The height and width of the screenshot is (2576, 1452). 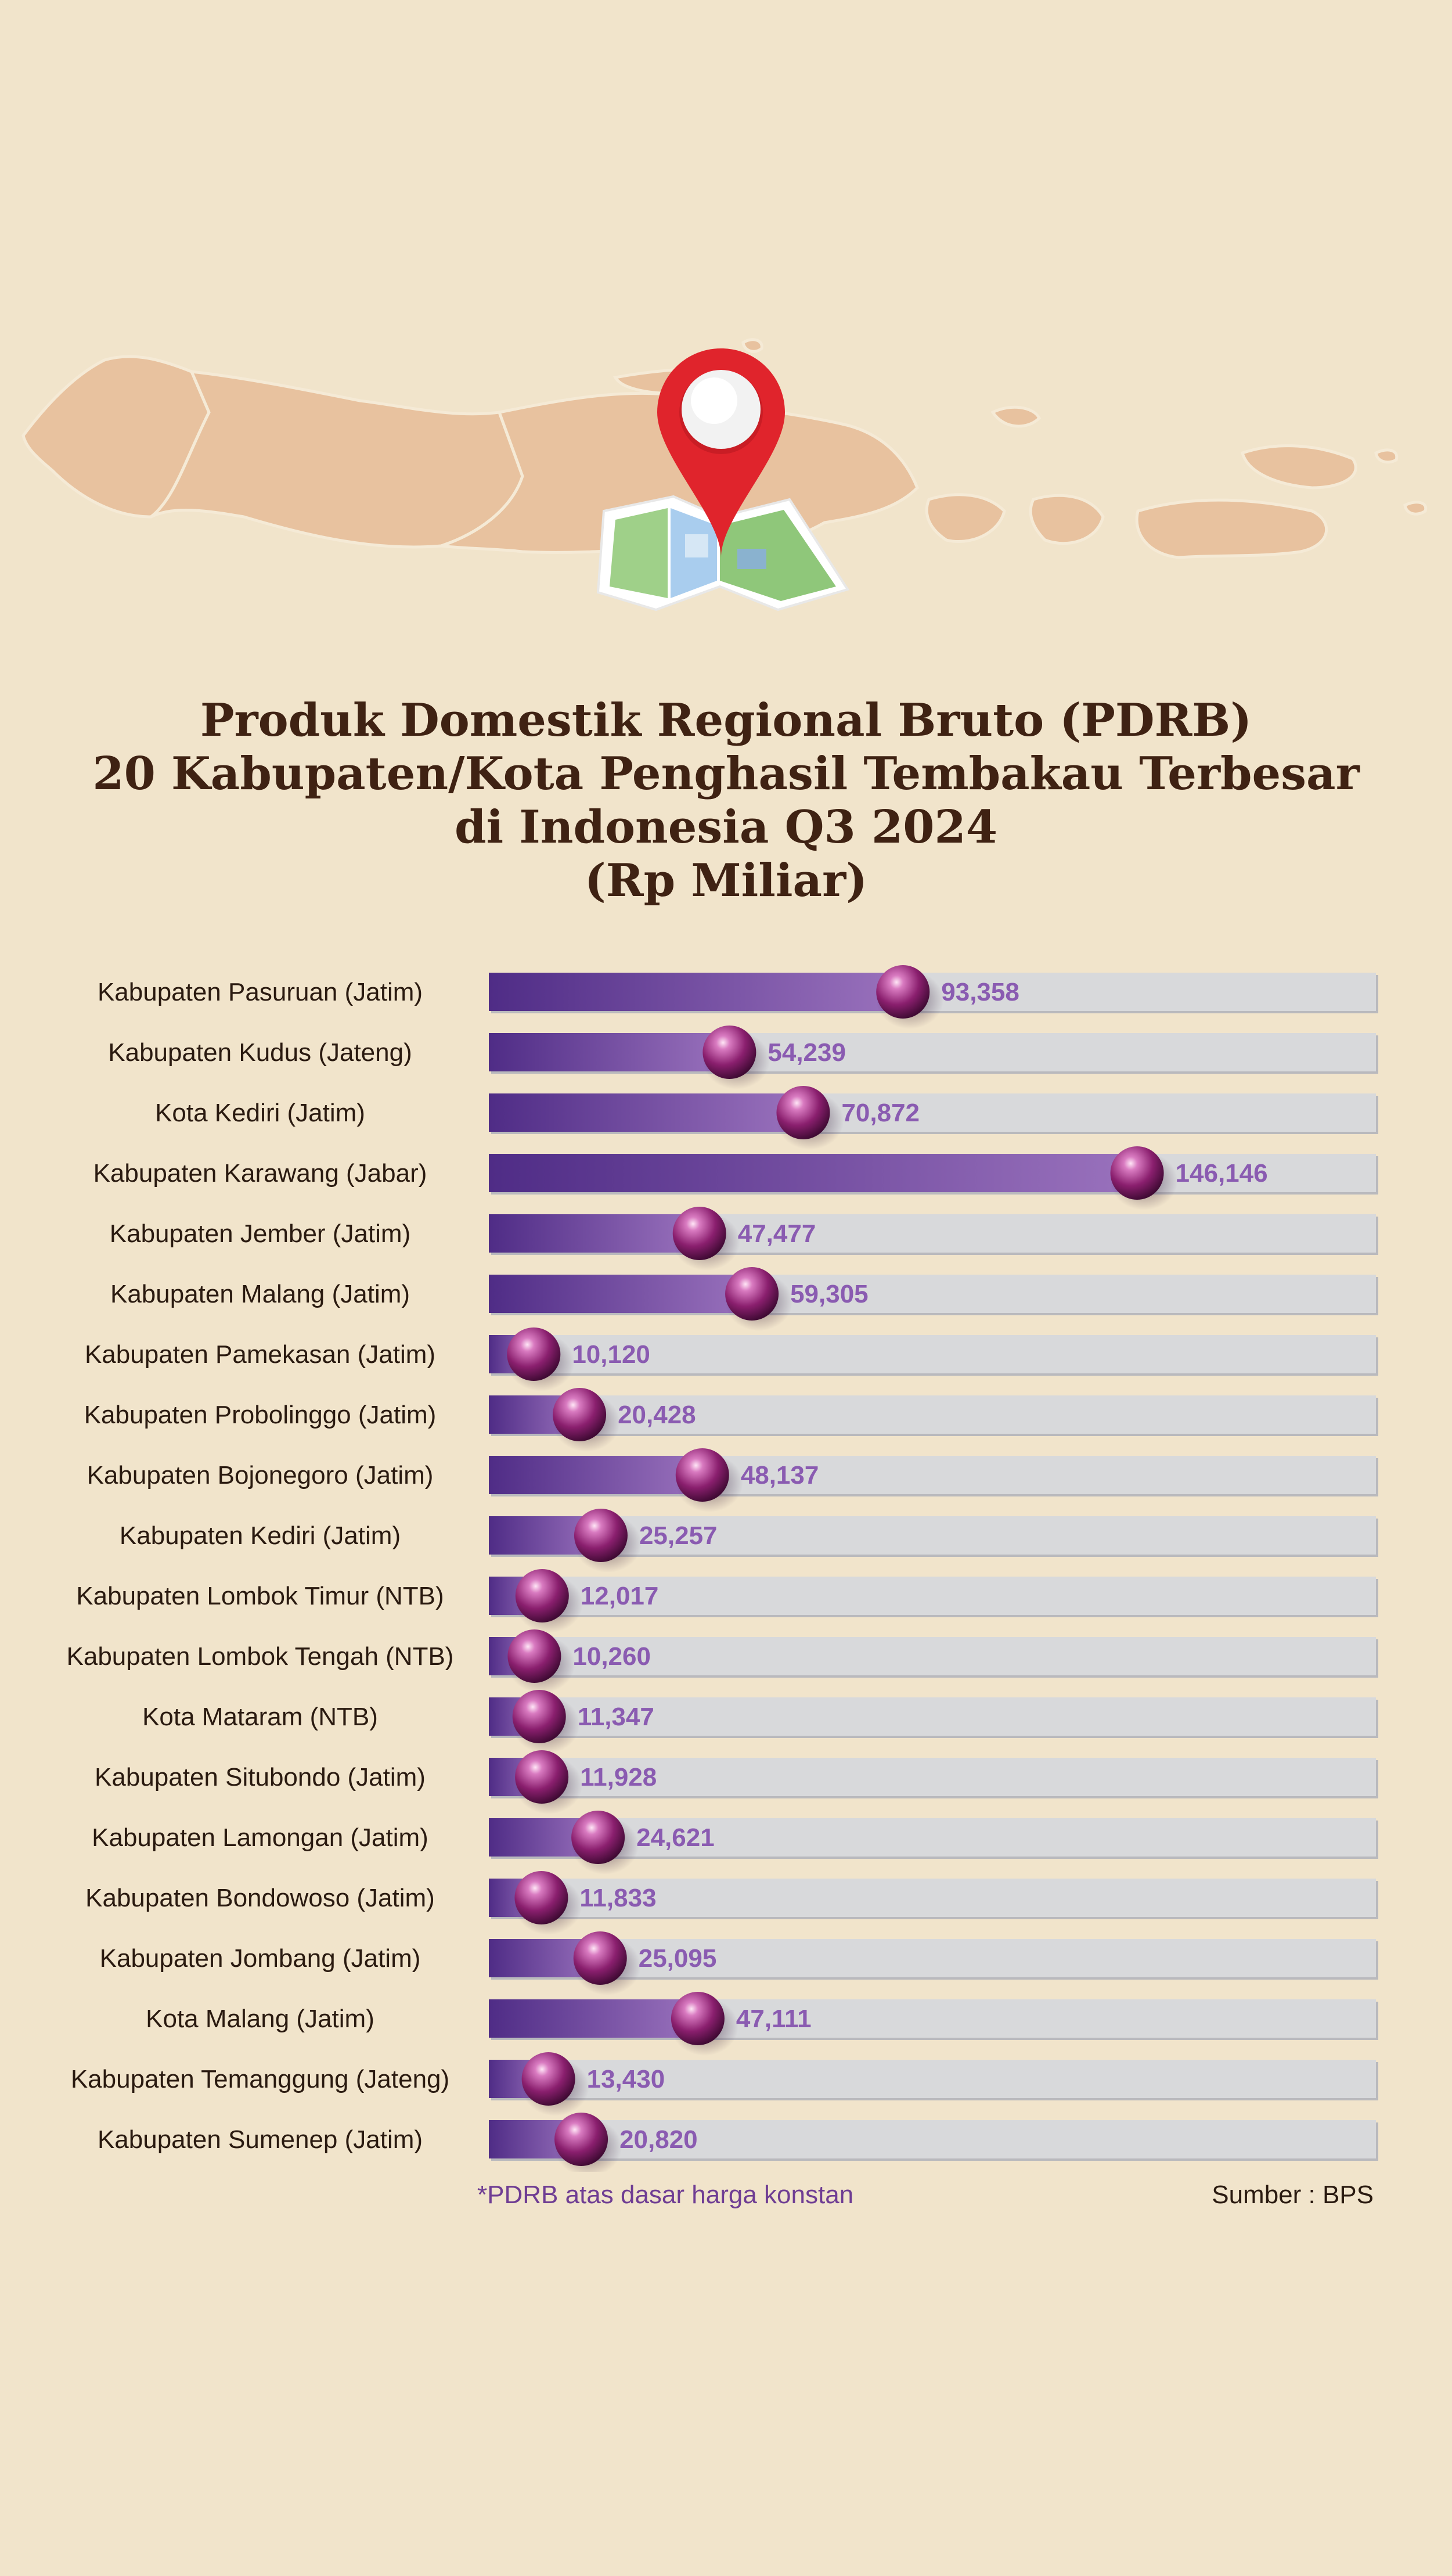 What do you see at coordinates (618, 1777) in the screenshot?
I see `value-label: 11,928` at bounding box center [618, 1777].